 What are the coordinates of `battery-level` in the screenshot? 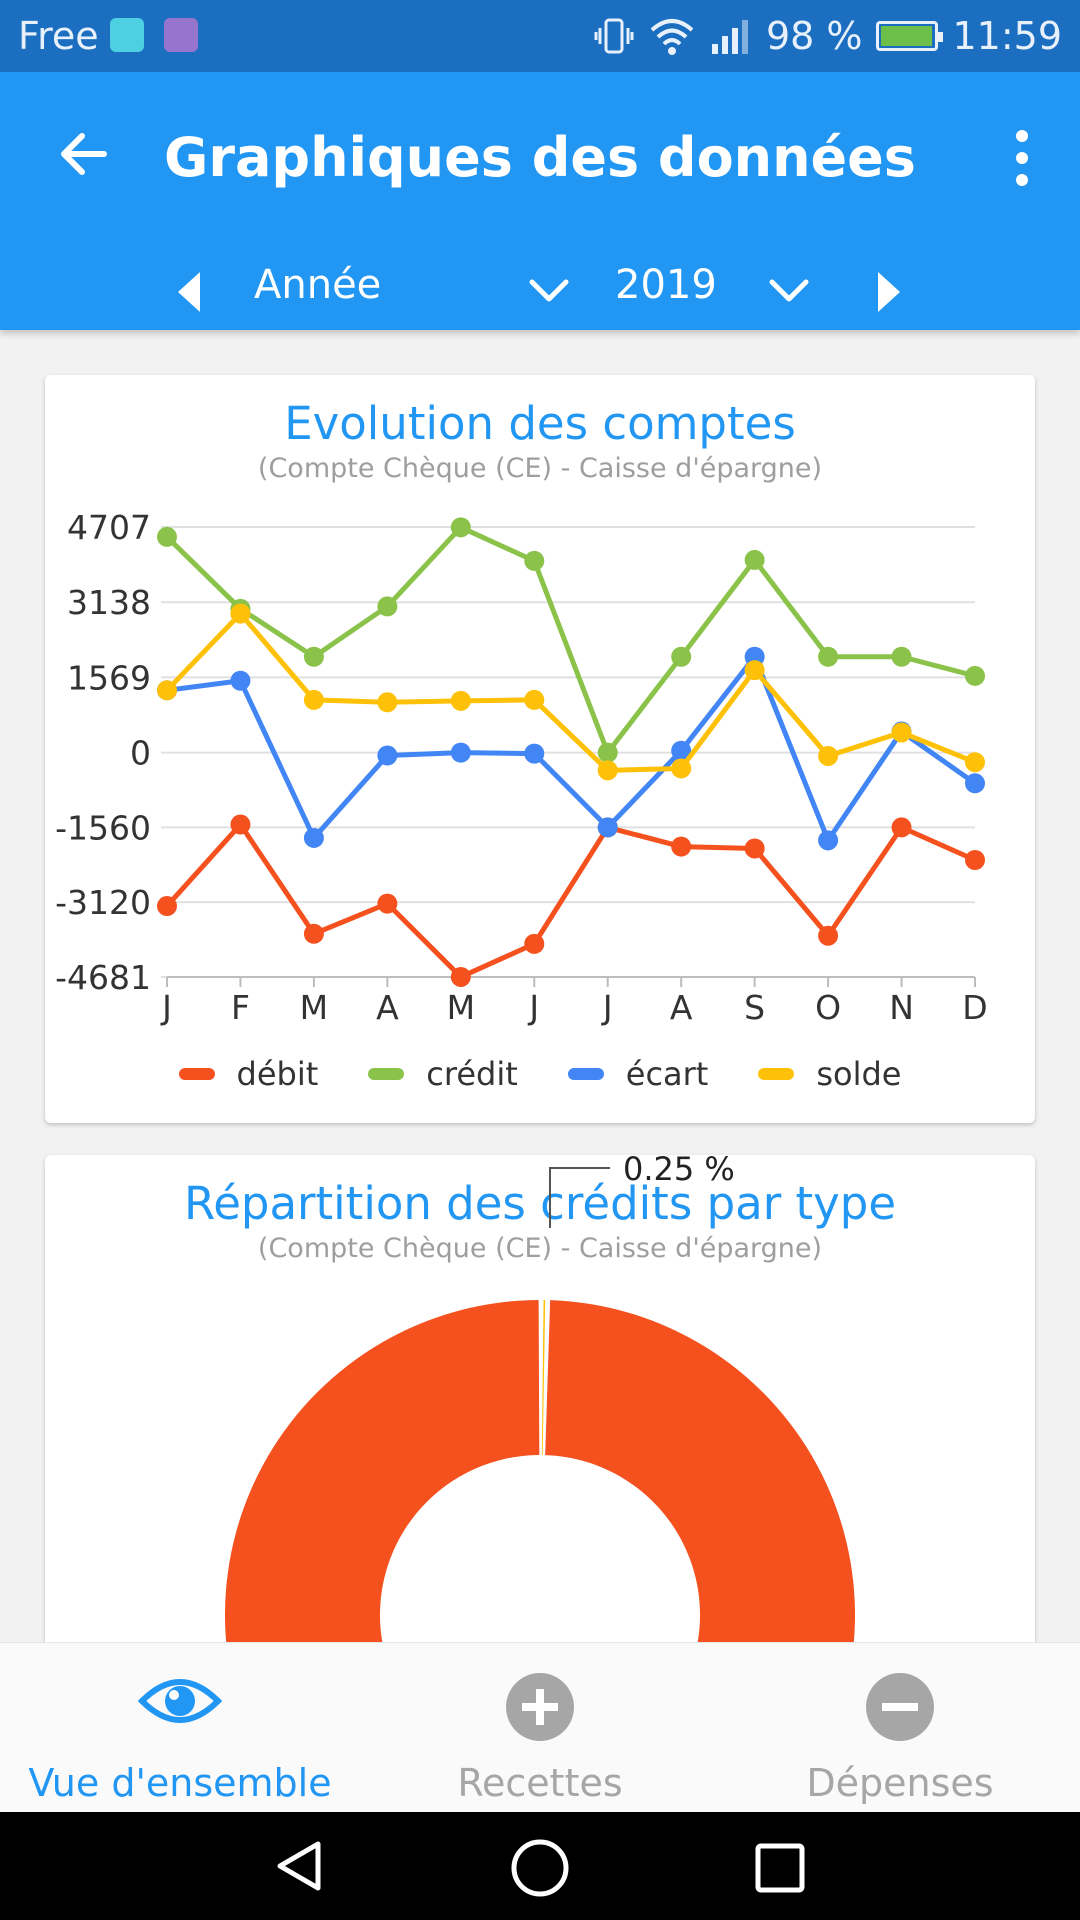 It's located at (907, 36).